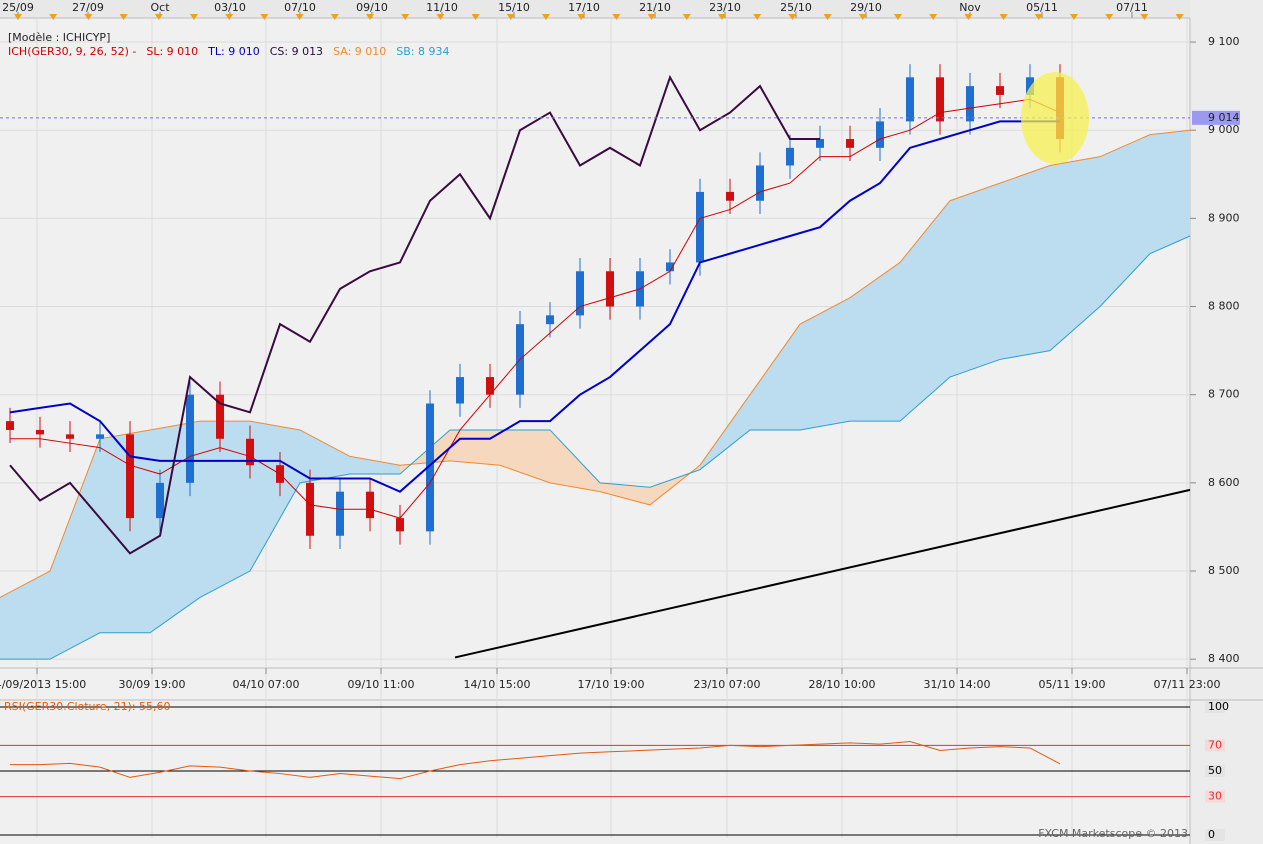 This screenshot has height=844, width=1263. I want to click on top-tick-label: 03/10, so click(230, 7).